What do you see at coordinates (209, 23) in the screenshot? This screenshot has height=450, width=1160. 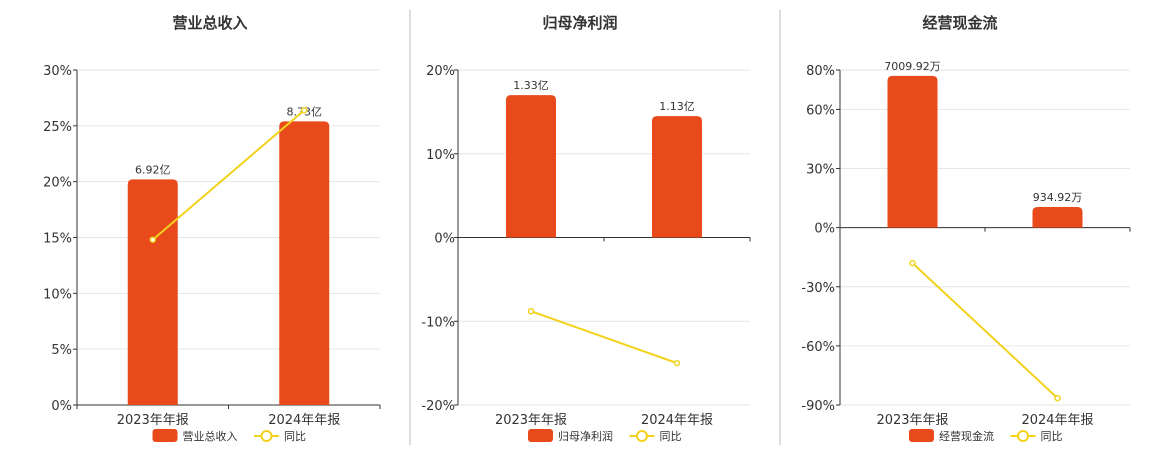 I see `chart-title: 营业总收入` at bounding box center [209, 23].